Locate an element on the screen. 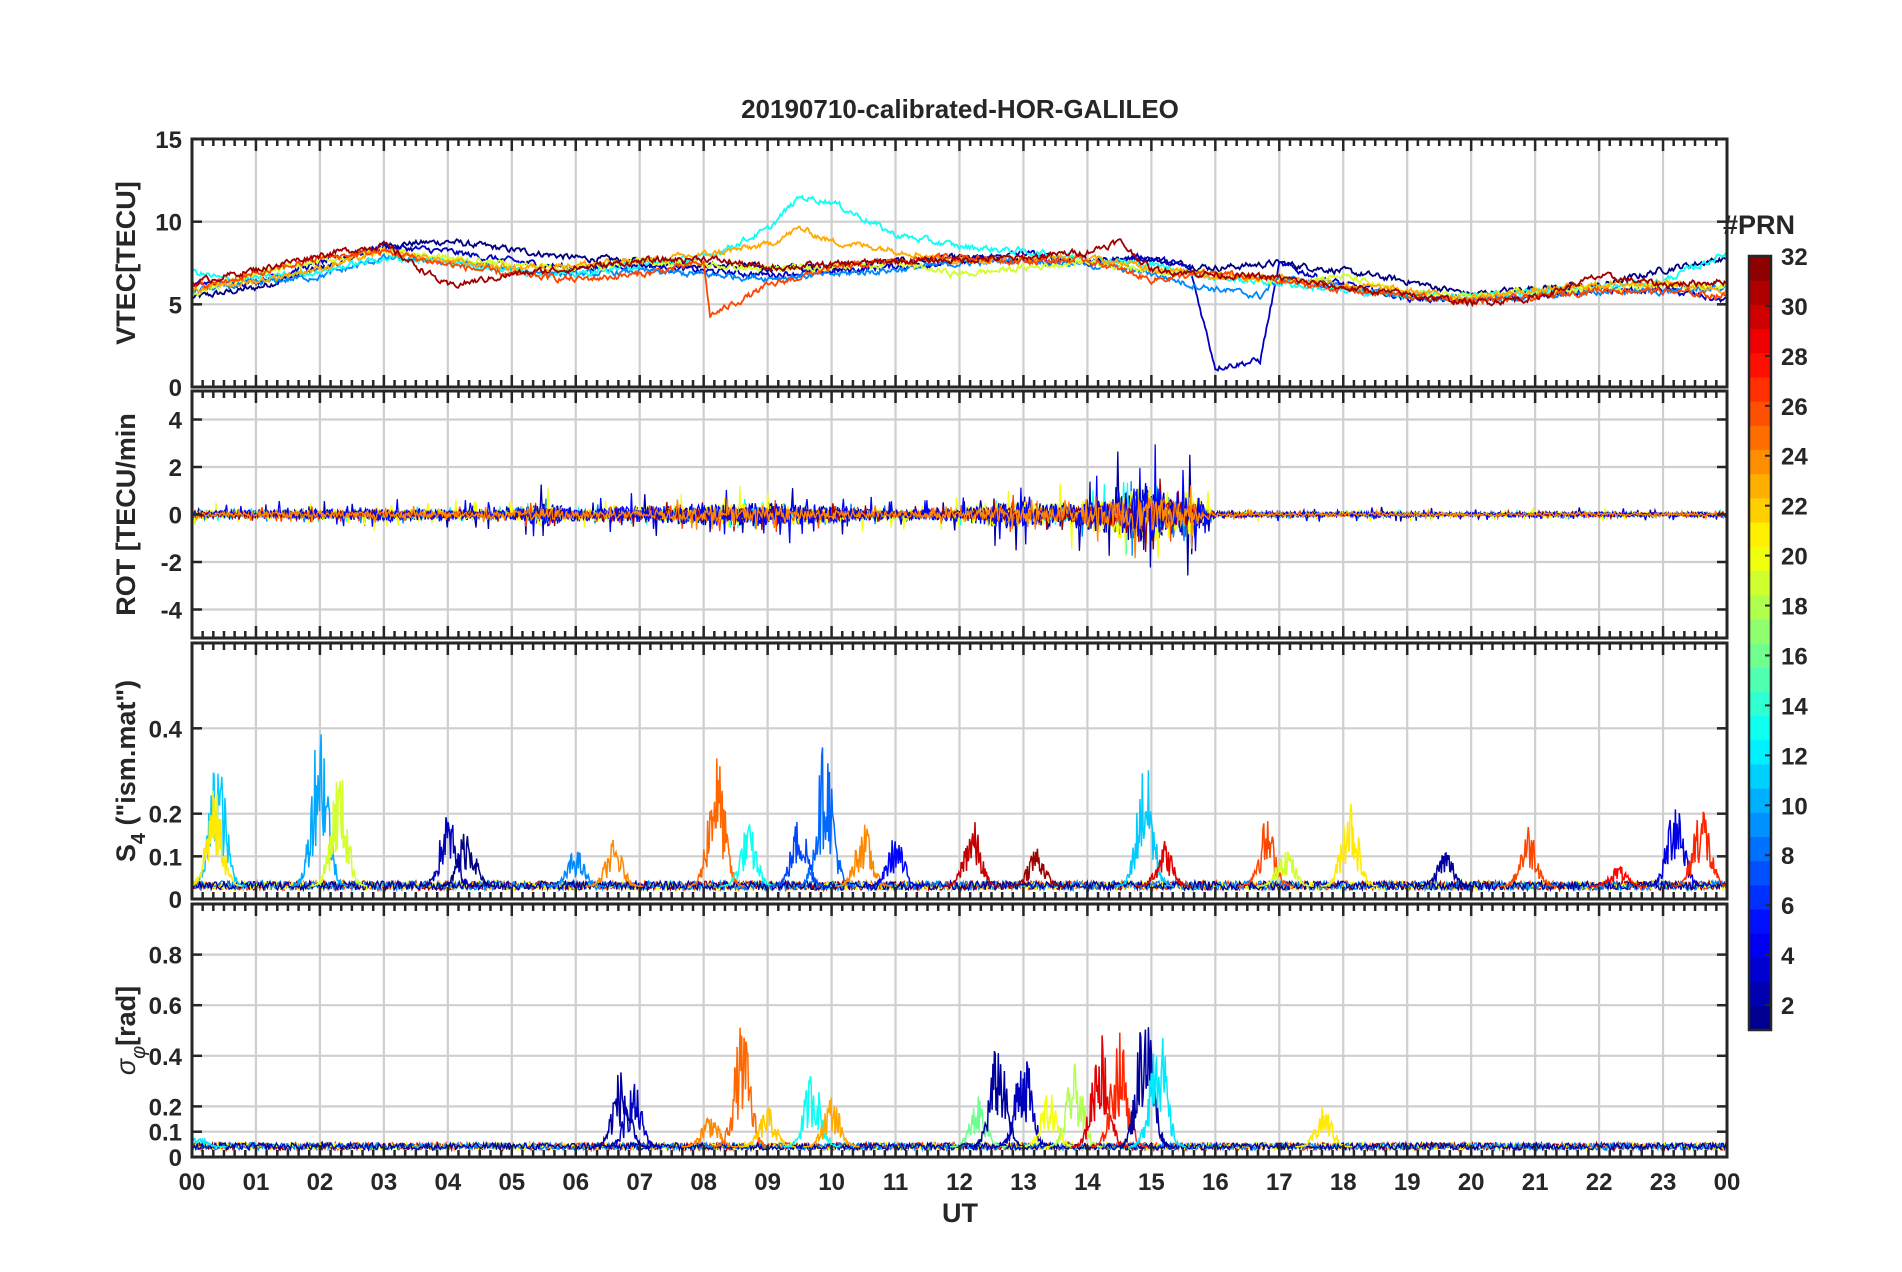  y-tick-label: 0.4 is located at coordinates (166, 1057).